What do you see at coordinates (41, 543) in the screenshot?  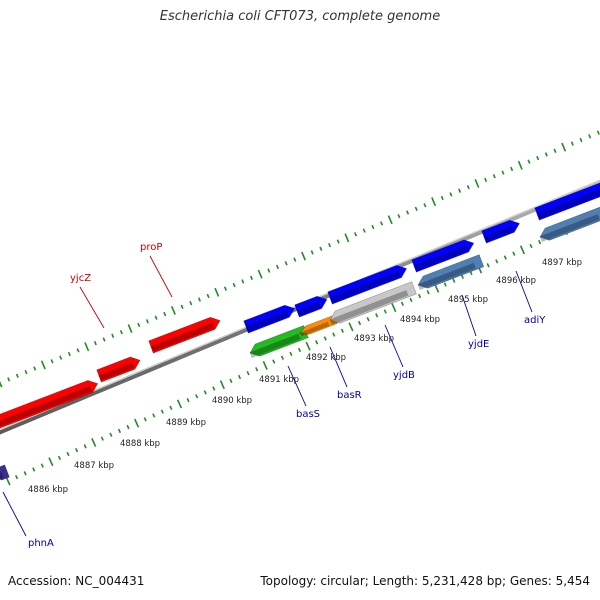 I see `gene-label-phna: phnA` at bounding box center [41, 543].